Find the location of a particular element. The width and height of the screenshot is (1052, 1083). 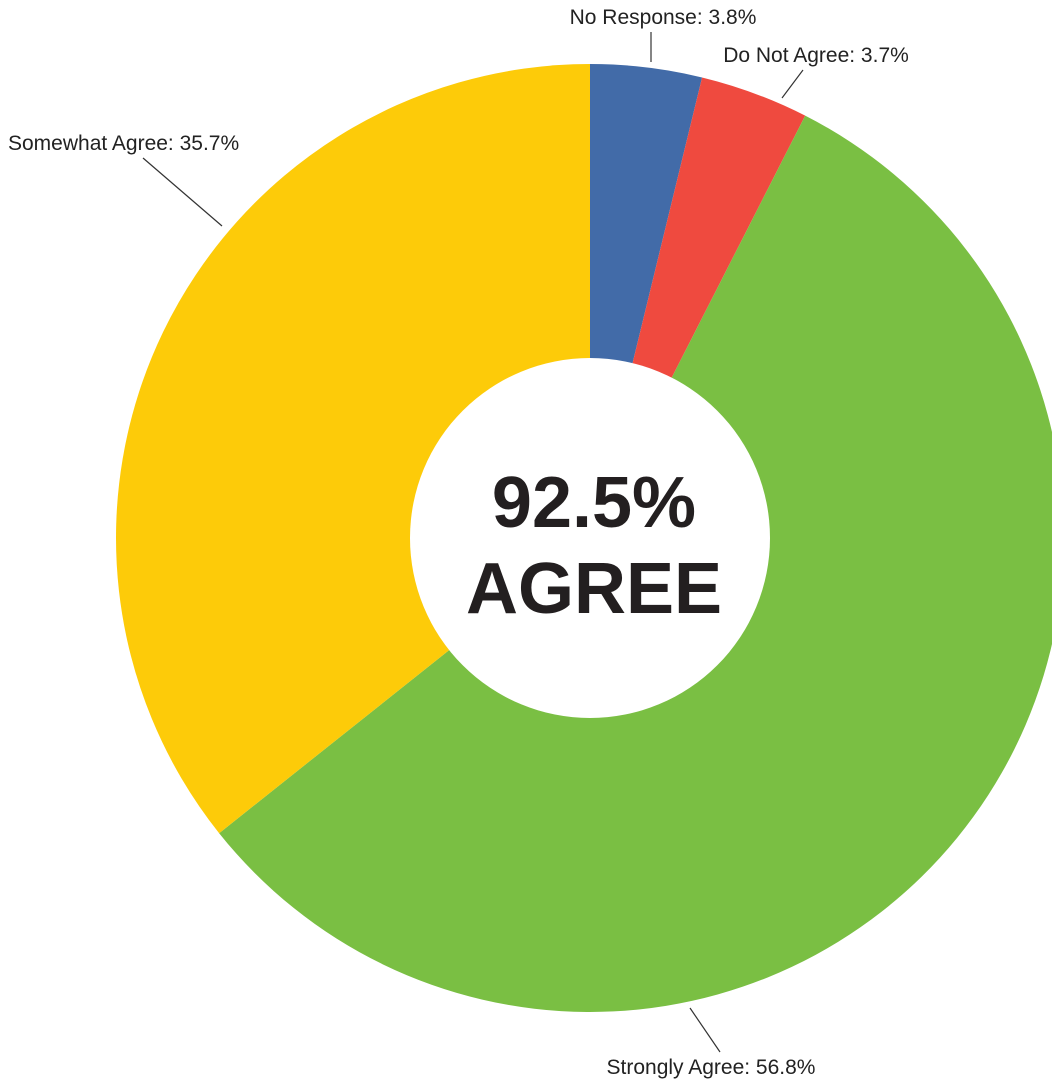

center-value: 92.5% is located at coordinates (594, 503).